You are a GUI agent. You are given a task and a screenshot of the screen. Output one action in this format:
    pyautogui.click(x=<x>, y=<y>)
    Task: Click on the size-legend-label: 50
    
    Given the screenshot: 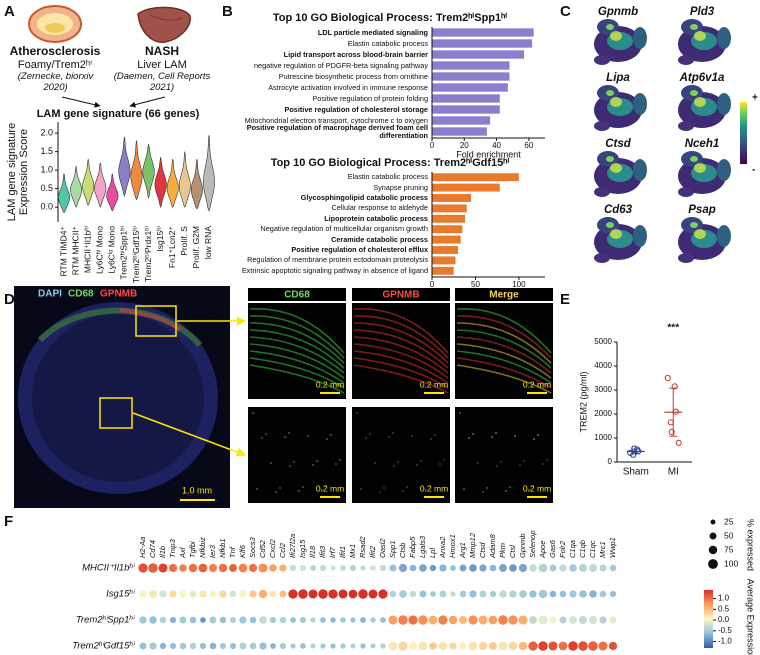 What is the action you would take?
    pyautogui.click(x=729, y=535)
    